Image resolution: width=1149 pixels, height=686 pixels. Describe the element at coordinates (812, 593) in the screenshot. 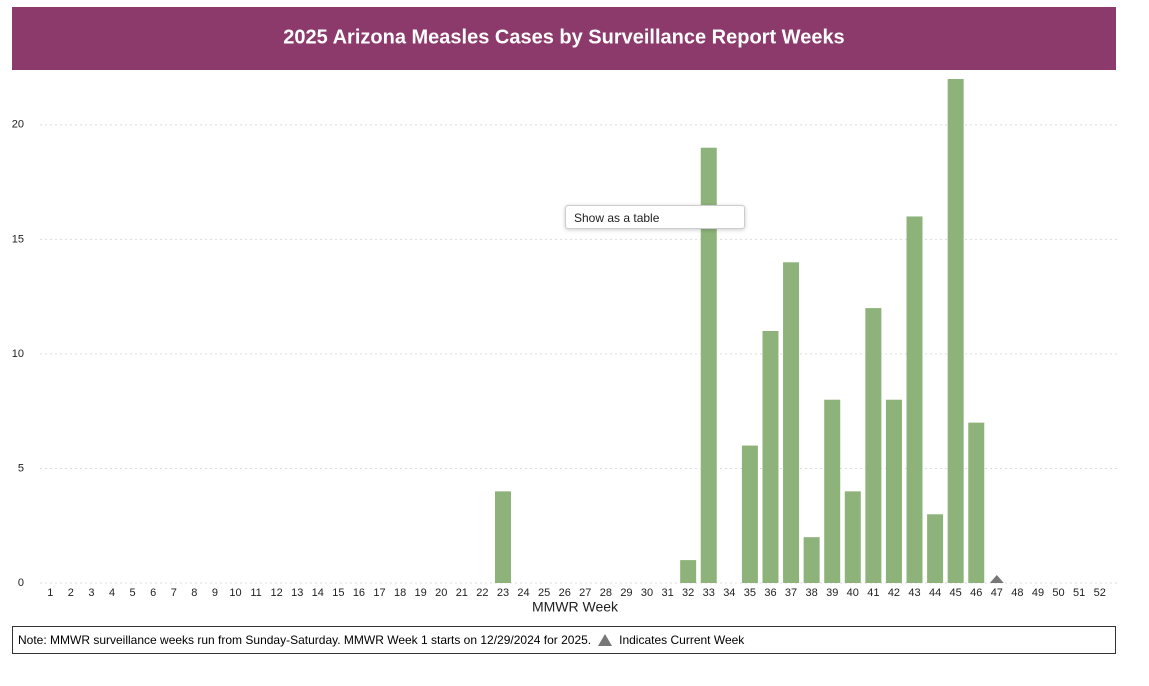

I see `x-tick-label: 38` at that location.